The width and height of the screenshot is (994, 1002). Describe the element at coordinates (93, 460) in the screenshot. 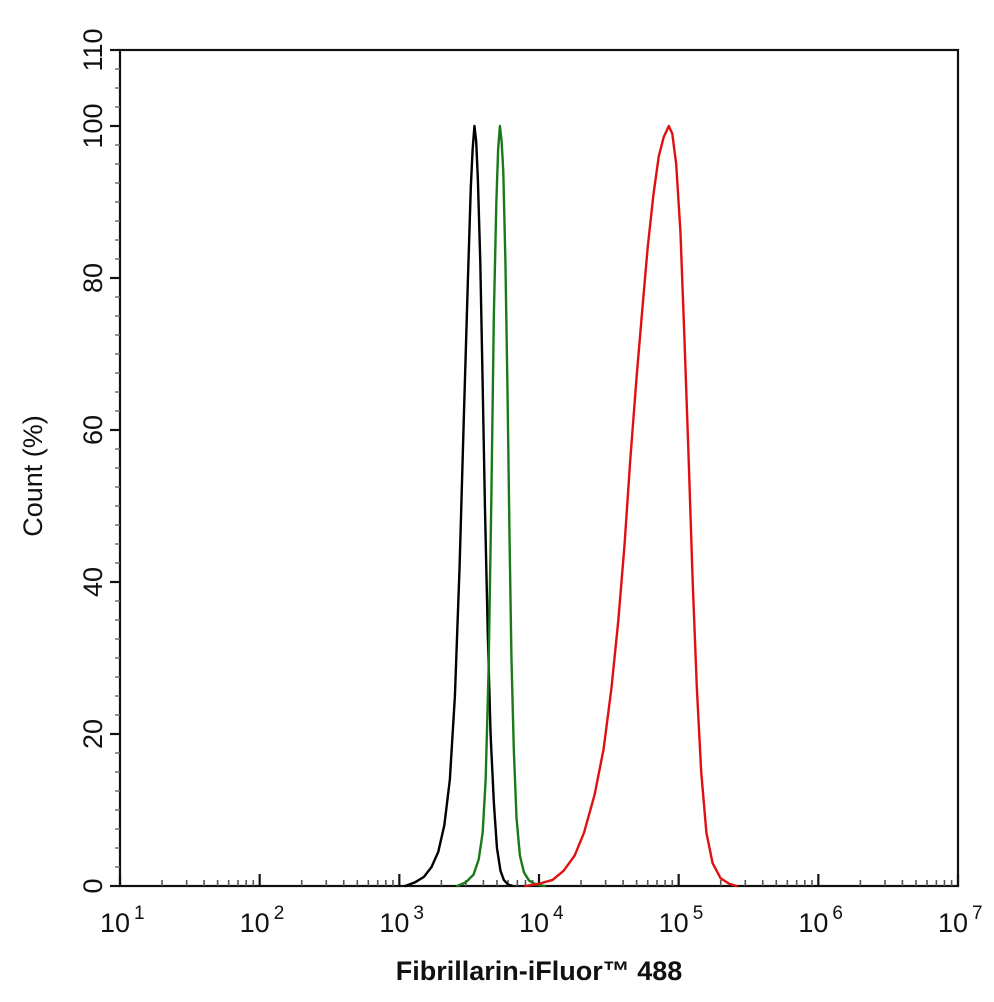

I see `y-tick-labels: 0 20 40 60 80 100 110` at that location.